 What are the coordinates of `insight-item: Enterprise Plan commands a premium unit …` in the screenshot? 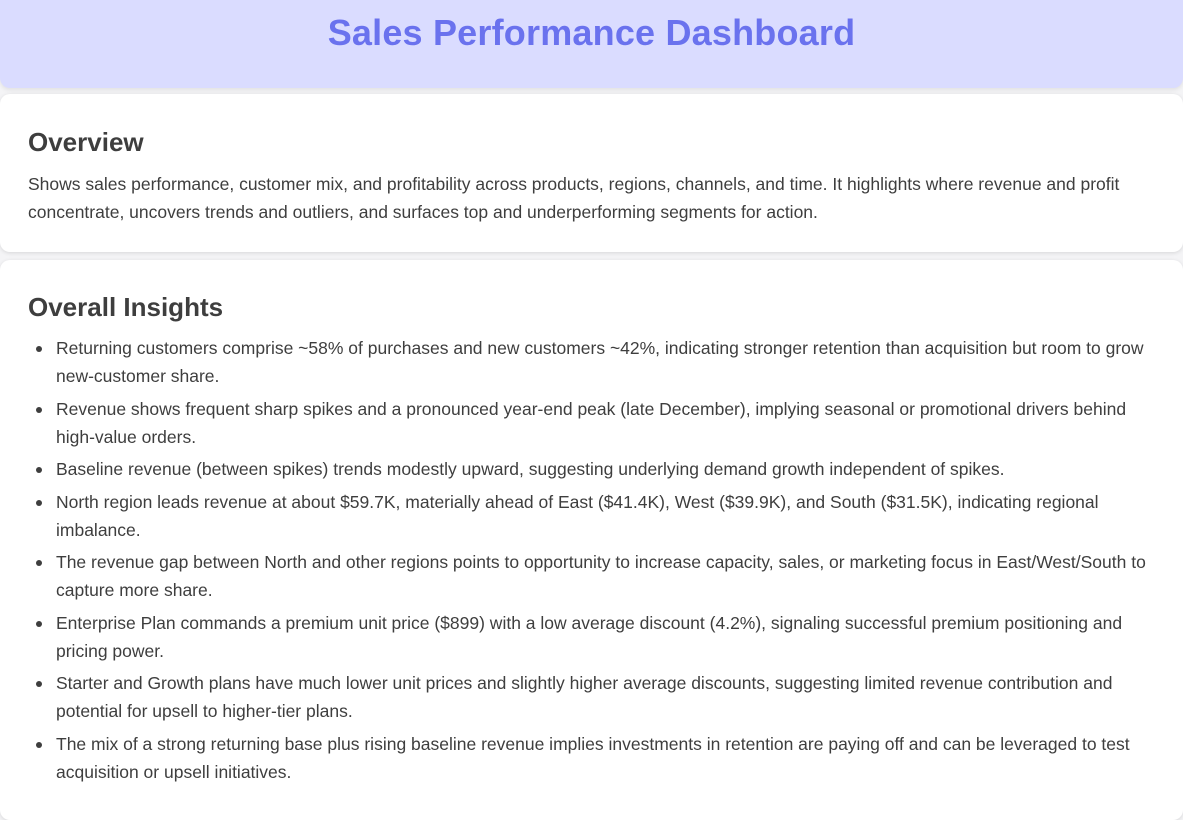 It's located at (593, 637).